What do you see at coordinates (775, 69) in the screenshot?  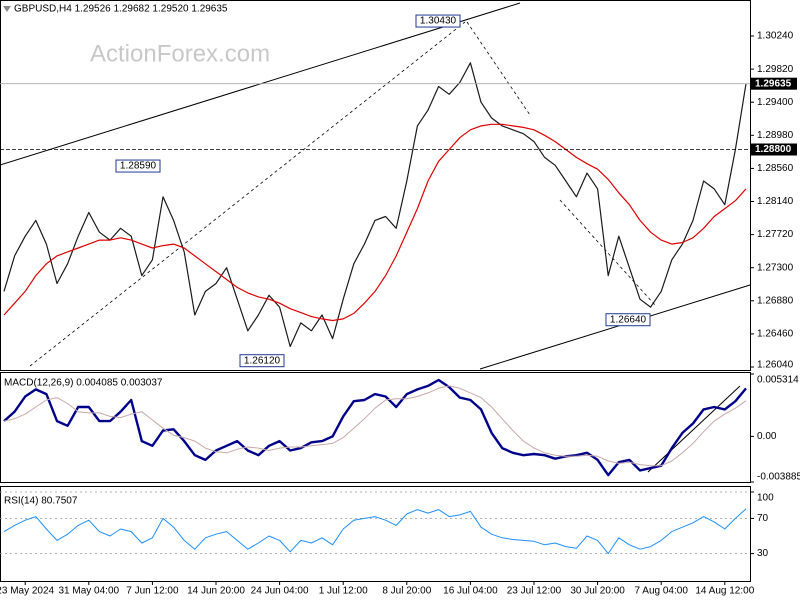 I see `y-tick-label: 1.29820` at bounding box center [775, 69].